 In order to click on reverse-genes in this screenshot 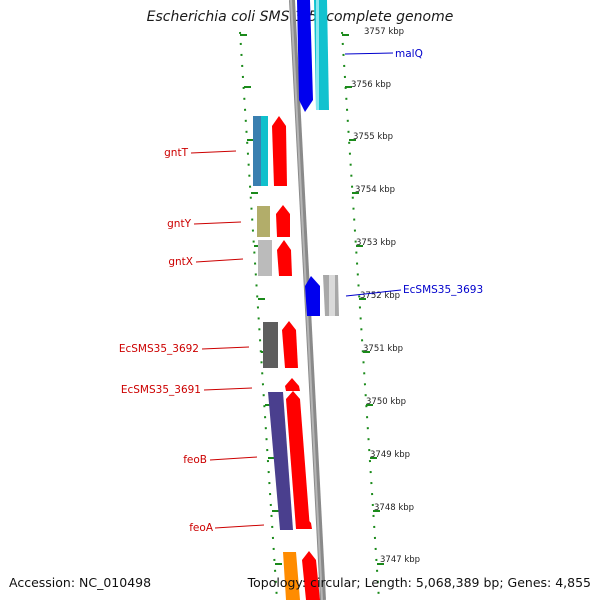, I will do `click(318, 158)`.